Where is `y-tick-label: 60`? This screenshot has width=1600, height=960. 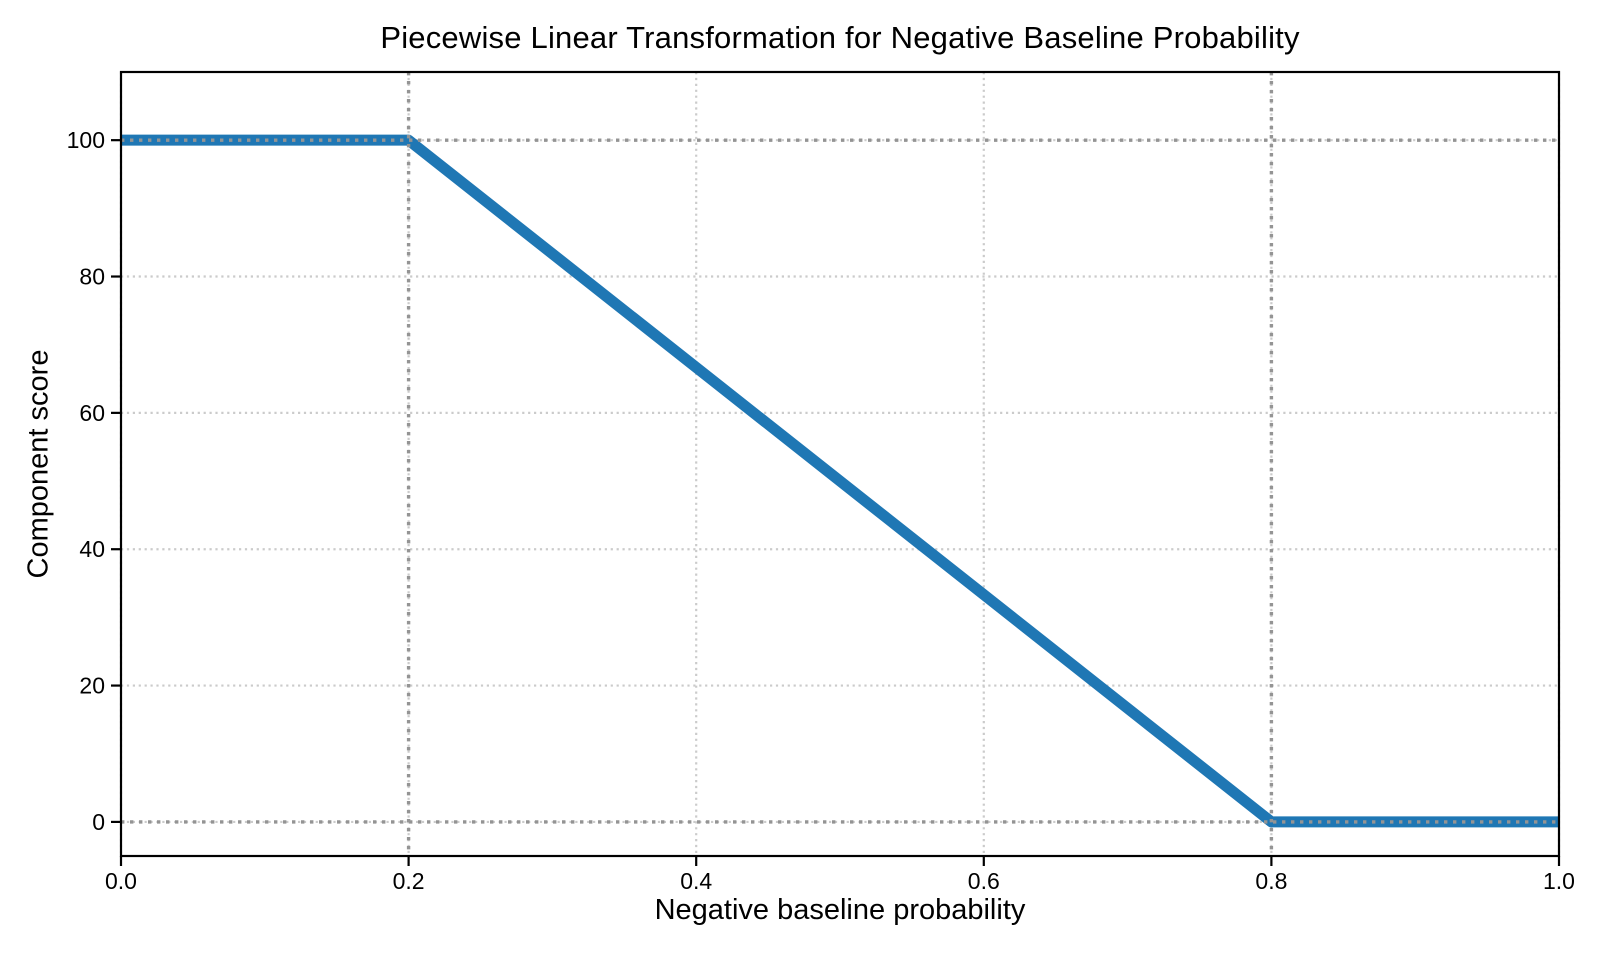
y-tick-label: 60 is located at coordinates (92, 413).